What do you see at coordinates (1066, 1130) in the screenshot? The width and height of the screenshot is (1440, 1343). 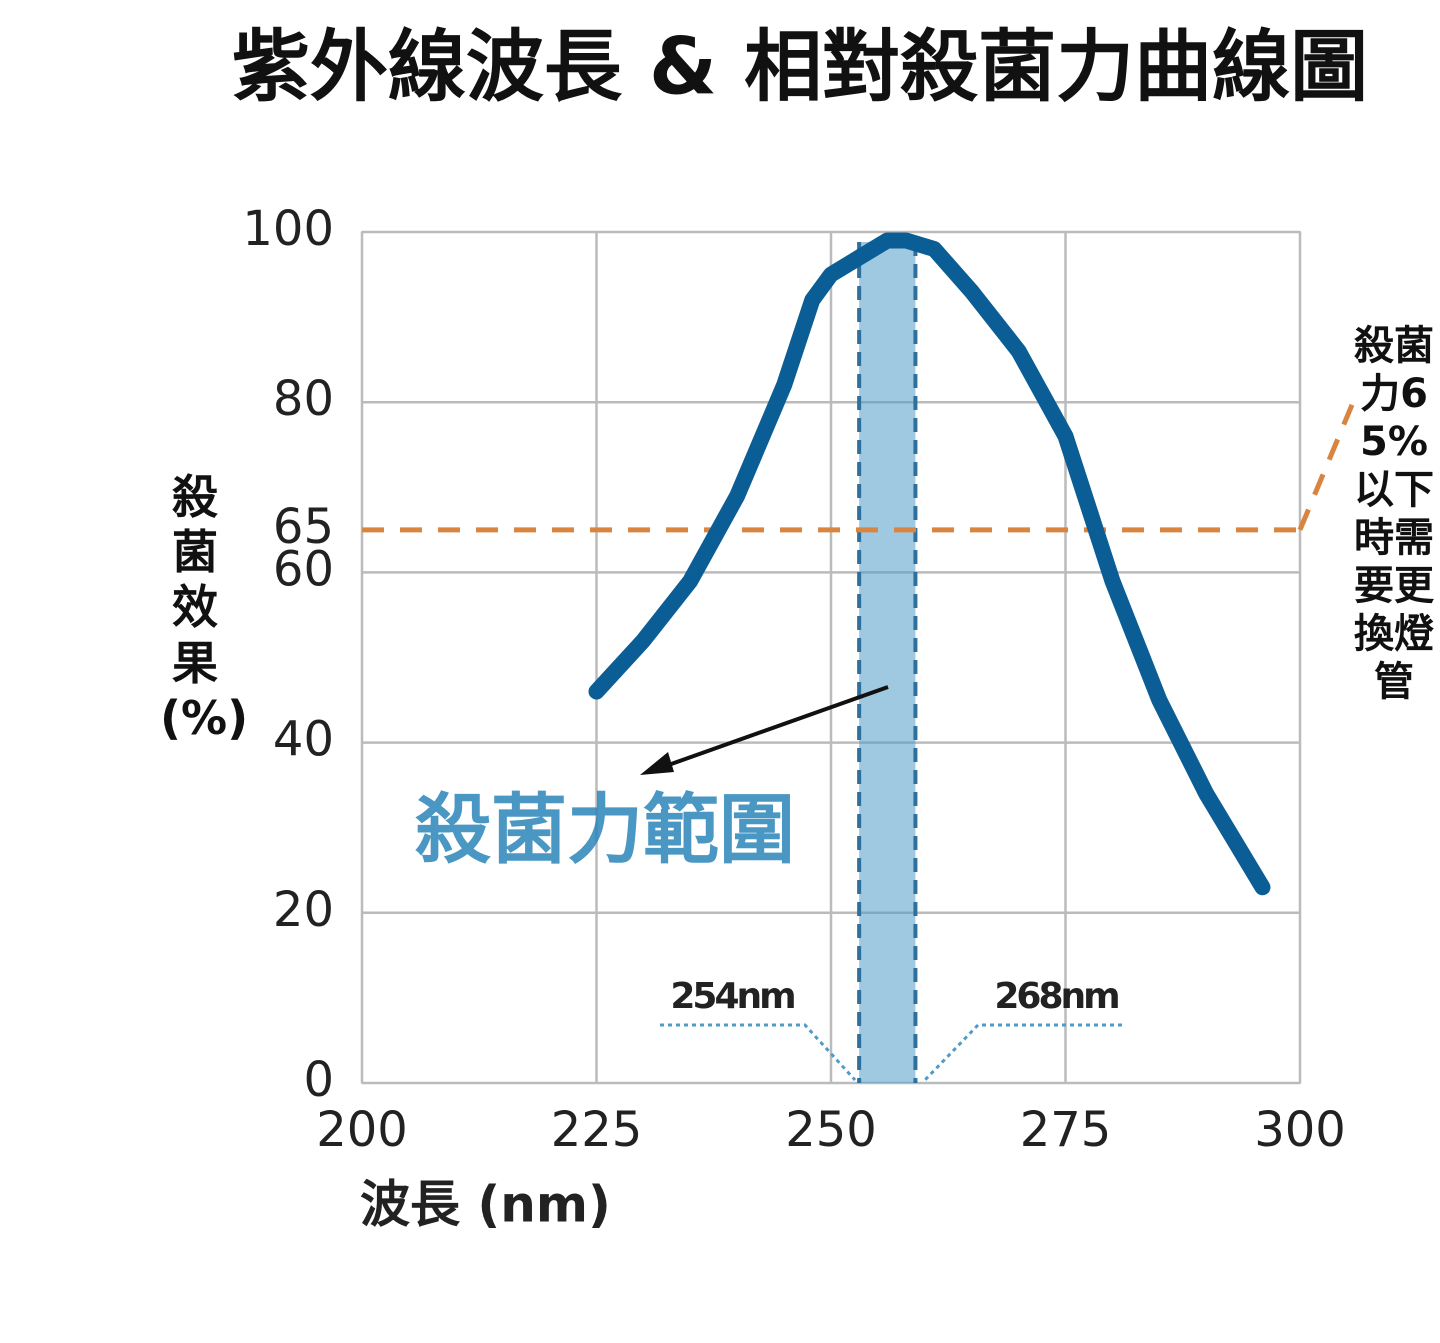 I see `x-tick-label: 275` at bounding box center [1066, 1130].